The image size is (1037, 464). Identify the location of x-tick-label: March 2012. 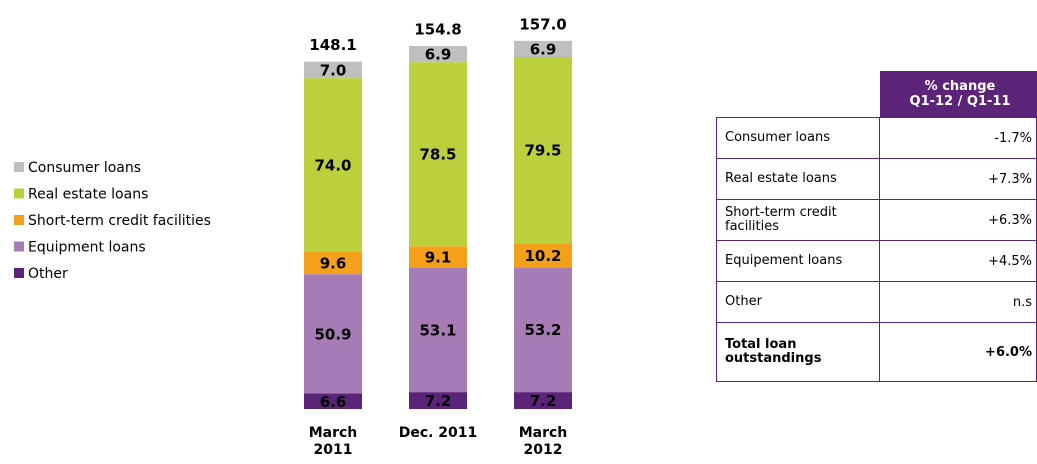
(543, 441).